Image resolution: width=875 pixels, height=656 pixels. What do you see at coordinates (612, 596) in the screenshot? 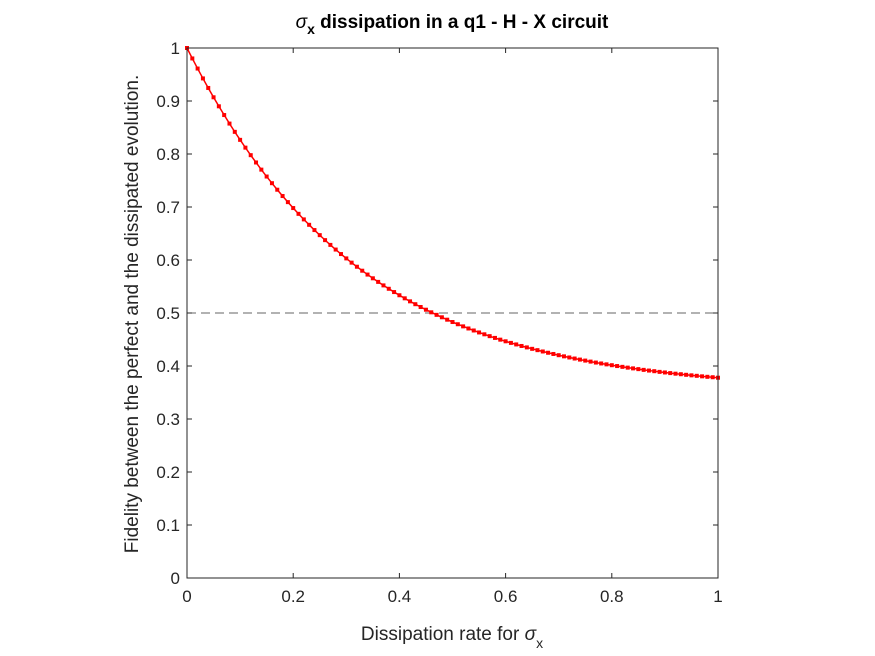
I see `x-tick-label: 0.8` at bounding box center [612, 596].